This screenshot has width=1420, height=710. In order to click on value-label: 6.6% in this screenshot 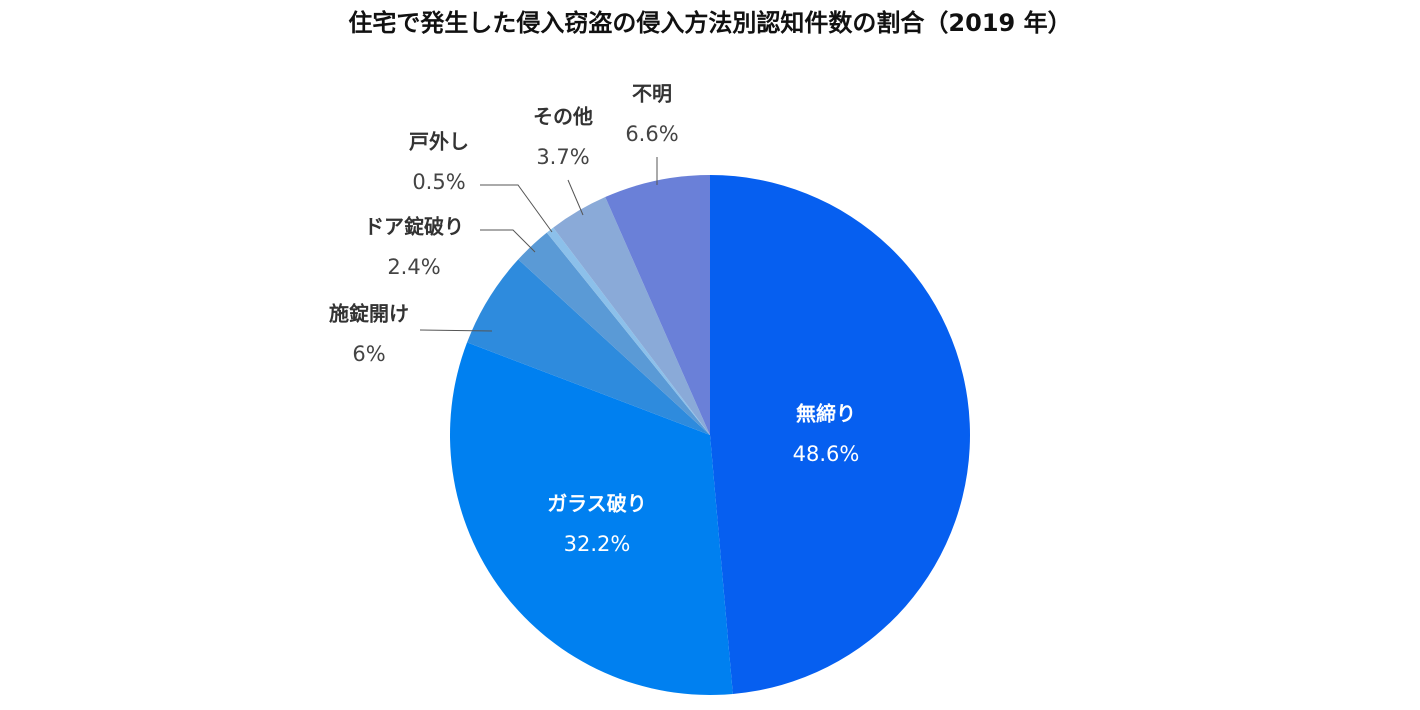, I will do `click(651, 134)`.